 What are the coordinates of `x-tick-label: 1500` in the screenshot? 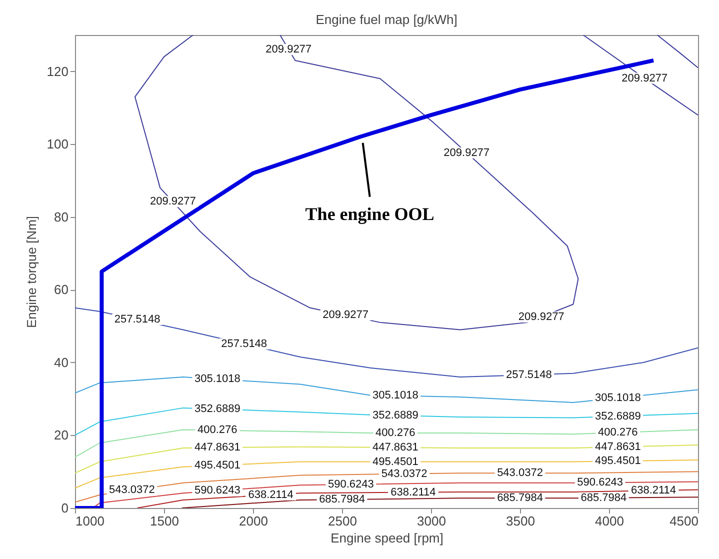 It's located at (164, 521).